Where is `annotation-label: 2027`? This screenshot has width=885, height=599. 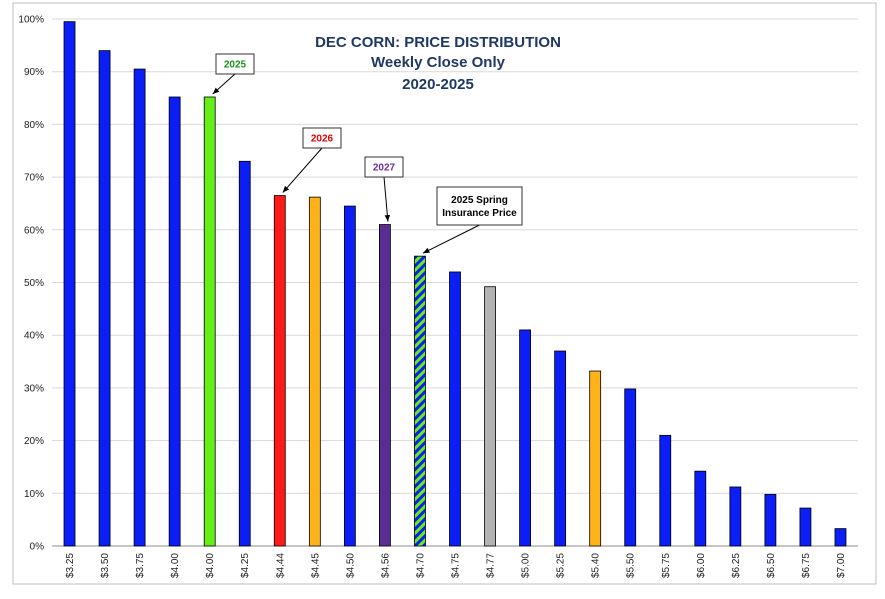 annotation-label: 2027 is located at coordinates (384, 168).